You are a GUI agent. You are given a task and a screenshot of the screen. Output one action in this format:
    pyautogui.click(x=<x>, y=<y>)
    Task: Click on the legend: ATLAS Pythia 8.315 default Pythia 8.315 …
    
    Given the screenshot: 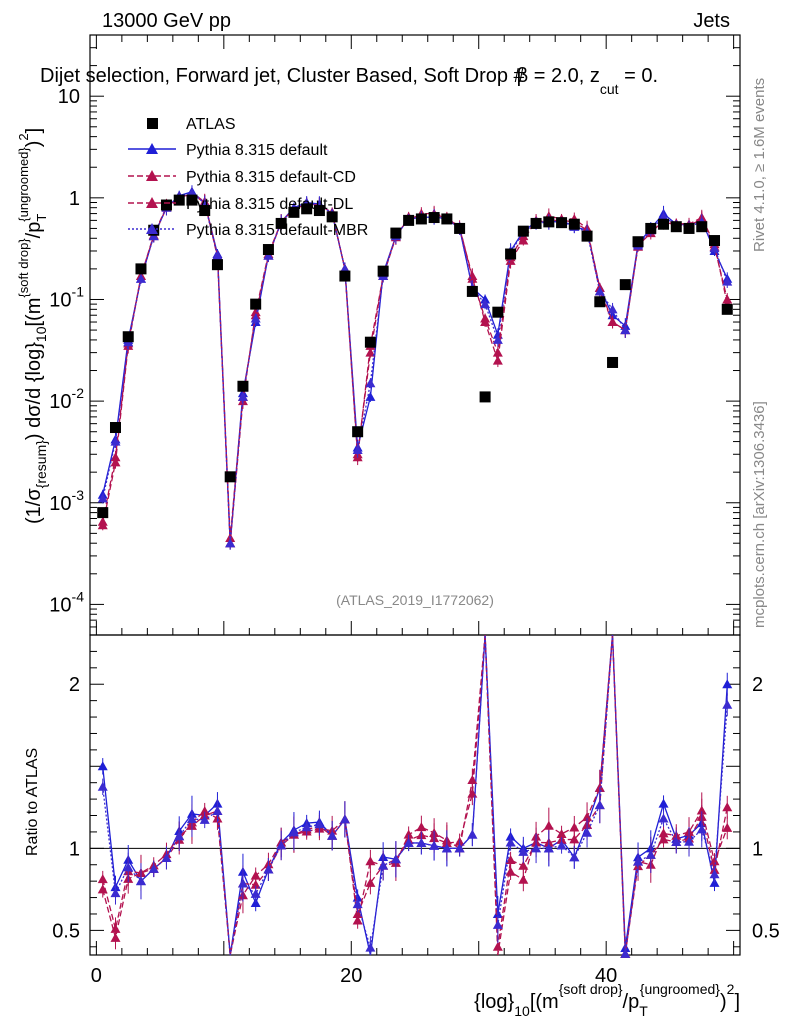 What is the action you would take?
    pyautogui.click(x=248, y=177)
    